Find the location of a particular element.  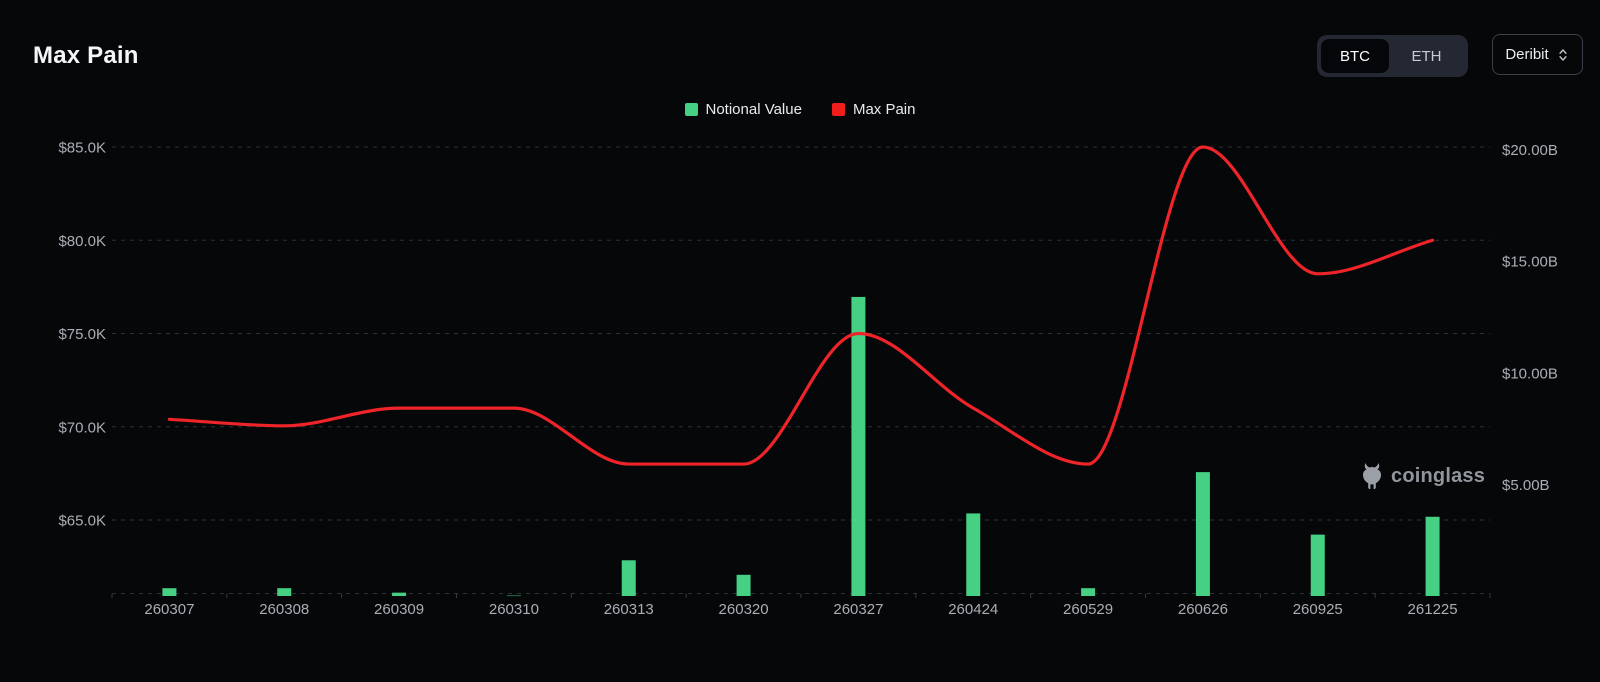

x-axis-label: 260925 is located at coordinates (1318, 609).